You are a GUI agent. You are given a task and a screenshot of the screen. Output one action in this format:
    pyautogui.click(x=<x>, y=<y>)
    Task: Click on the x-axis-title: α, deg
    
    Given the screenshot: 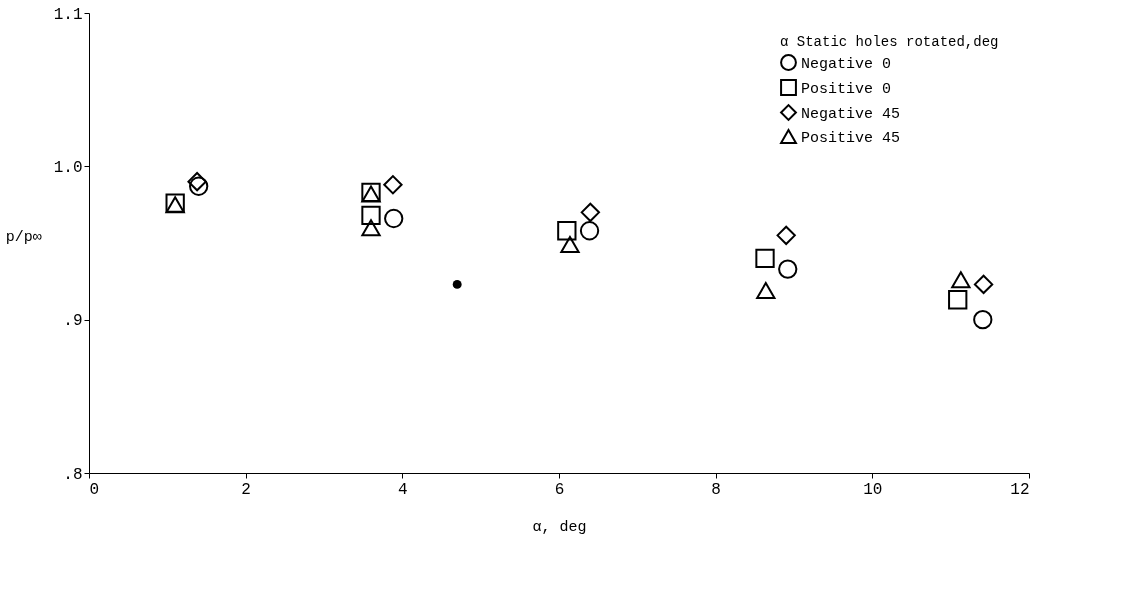 What is the action you would take?
    pyautogui.click(x=559, y=527)
    